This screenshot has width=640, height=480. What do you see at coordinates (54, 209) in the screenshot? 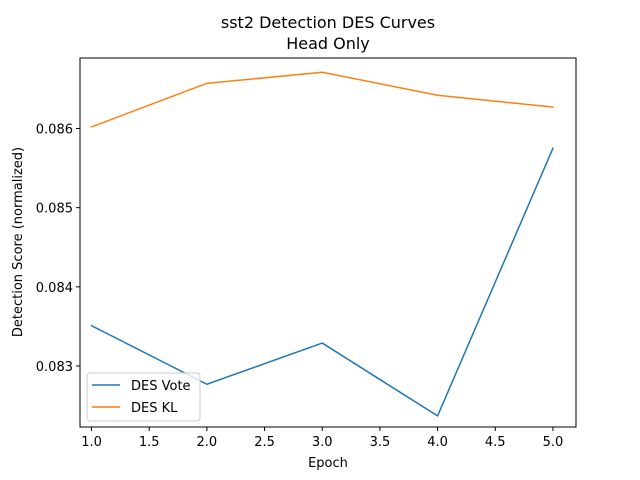
I see `y-tick-label: 0.085` at bounding box center [54, 209].